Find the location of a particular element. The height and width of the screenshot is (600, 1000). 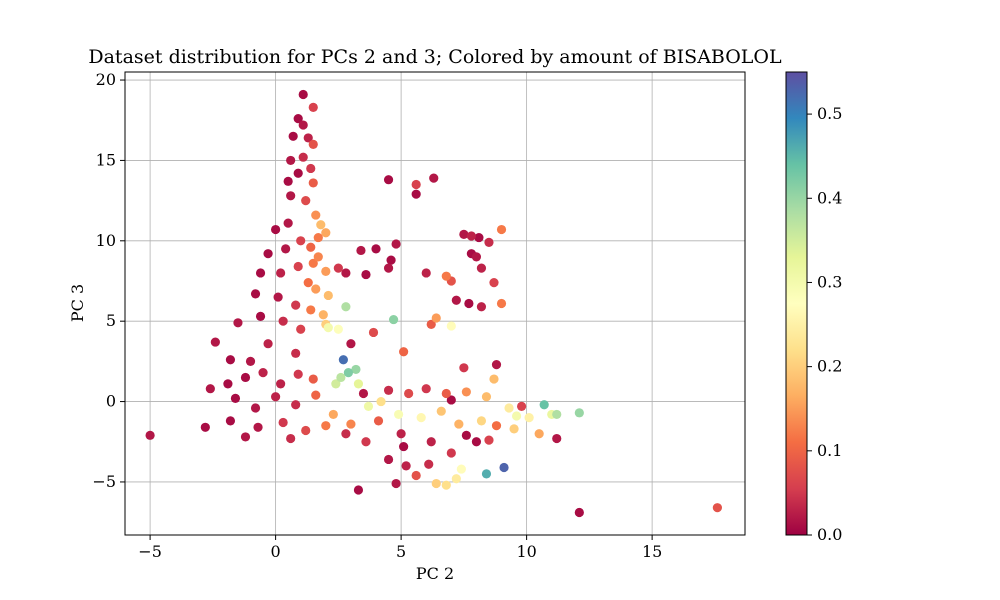

colorbar: 0.0 0.1 0.2 0.3 0.4 0.5 is located at coordinates (813, 307).